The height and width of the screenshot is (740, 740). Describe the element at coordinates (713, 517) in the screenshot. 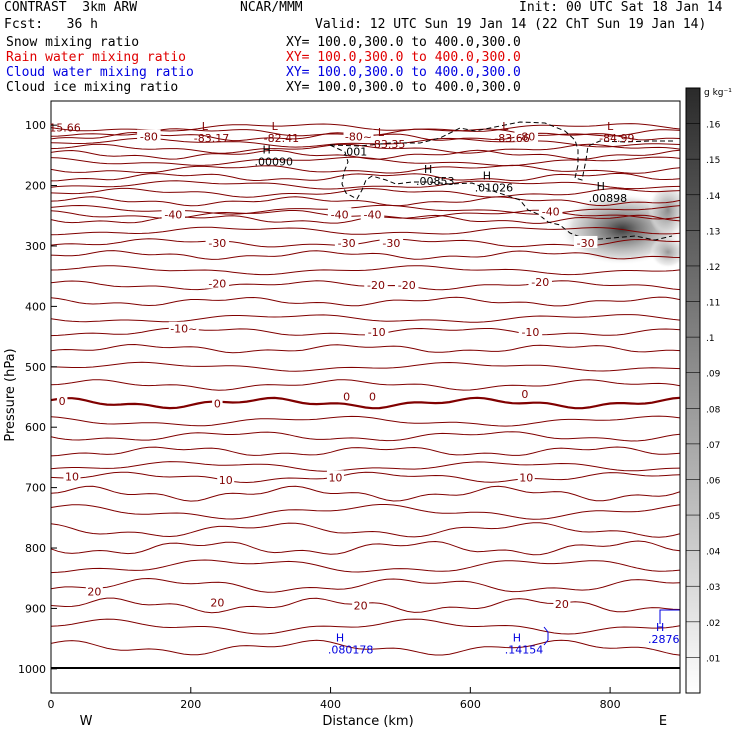

I see `colorbar-label: .05` at that location.